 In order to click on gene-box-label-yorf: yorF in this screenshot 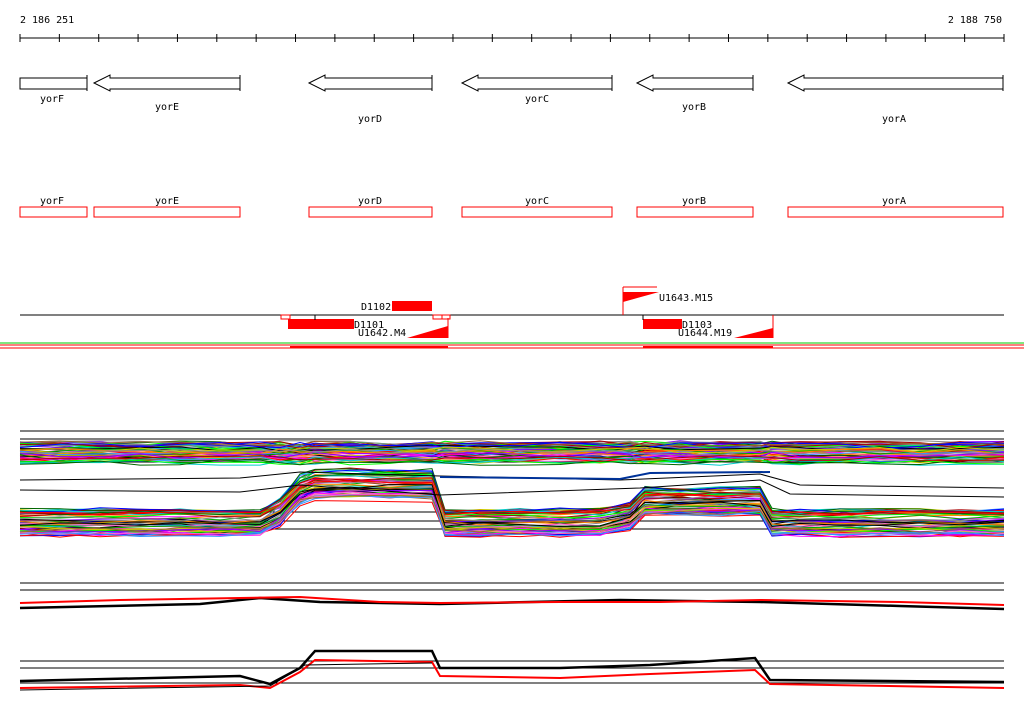, I will do `click(52, 201)`.